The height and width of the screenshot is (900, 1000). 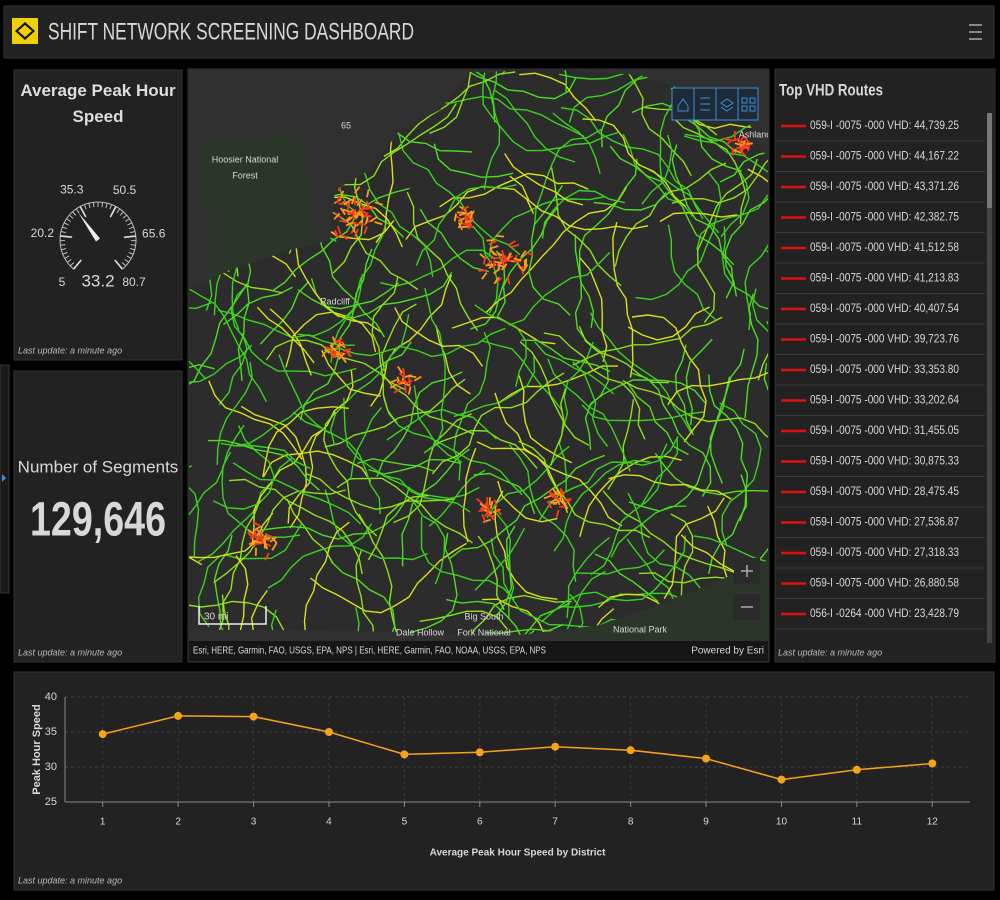 What do you see at coordinates (830, 652) in the screenshot?
I see `routes-footer: Last update: a minute ago` at bounding box center [830, 652].